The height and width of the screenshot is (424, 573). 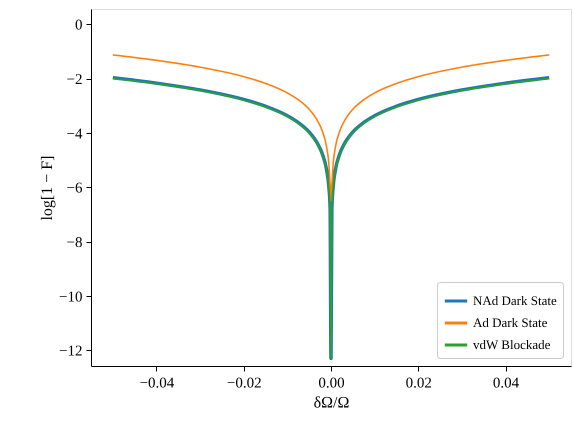 I want to click on legend-label: Ad Dark State, so click(x=510, y=322).